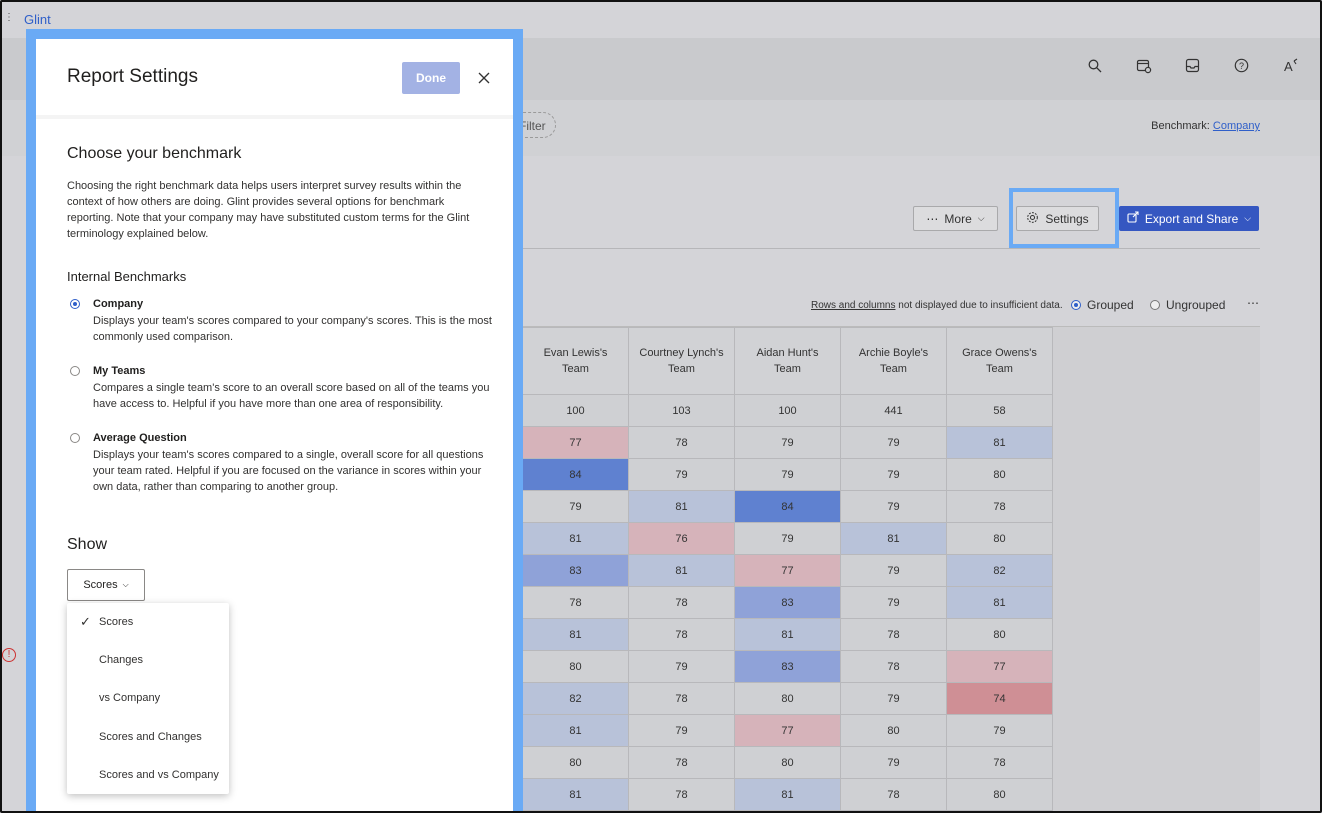  What do you see at coordinates (75, 304) in the screenshot?
I see `company-radio` at bounding box center [75, 304].